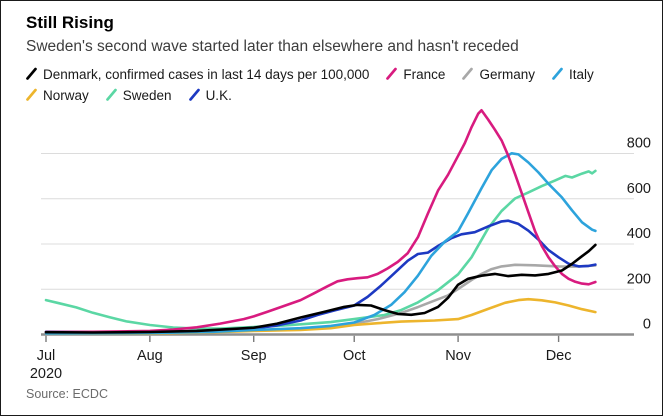 This screenshot has height=416, width=663. Describe the element at coordinates (581, 74) in the screenshot. I see `legend-label: Italy` at that location.